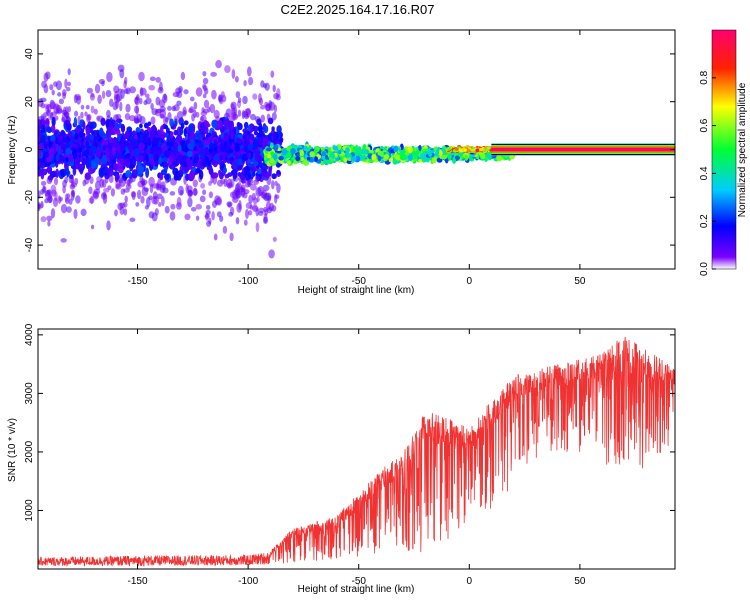 This screenshot has height=600, width=750. Describe the element at coordinates (138, 581) in the screenshot. I see `x-tick-label: -150` at that location.